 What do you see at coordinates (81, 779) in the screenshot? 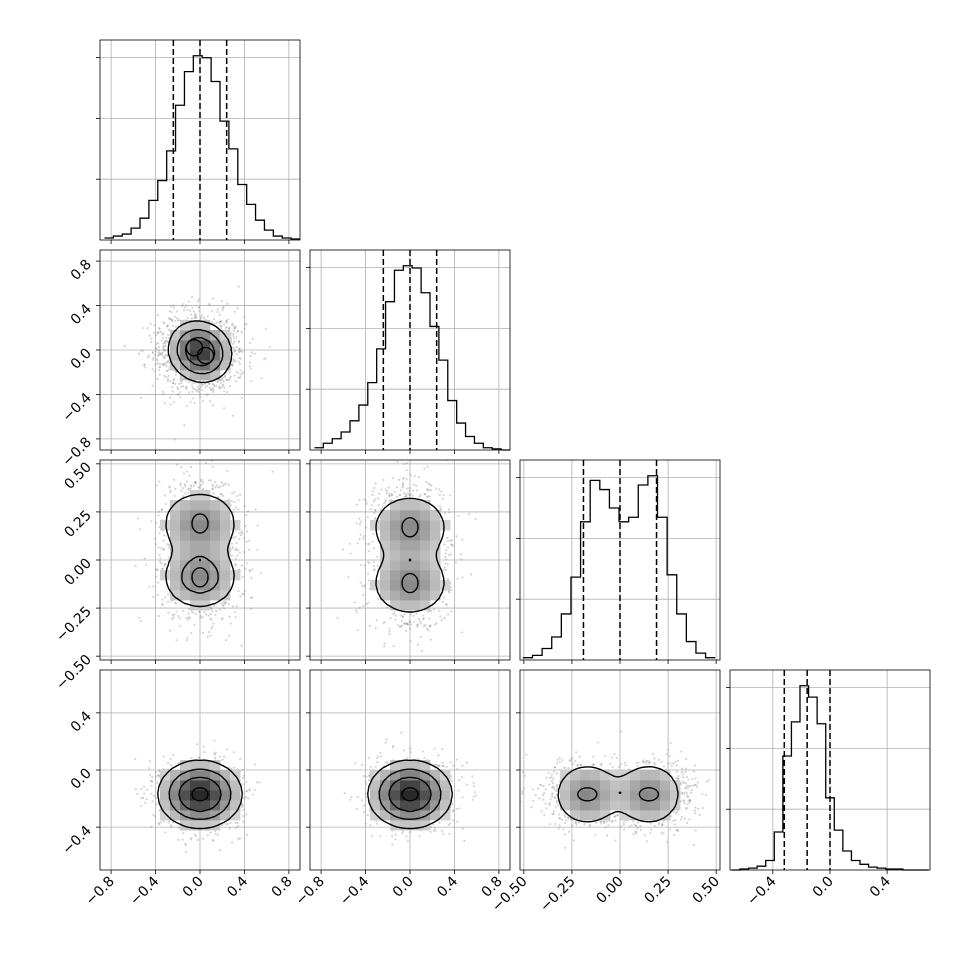
I see `tick-label: 0.0` at bounding box center [81, 779].